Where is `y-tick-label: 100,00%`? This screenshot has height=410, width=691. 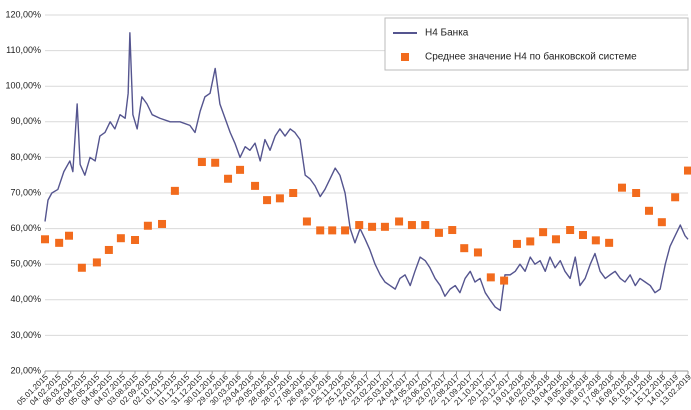 y-tick-label: 100,00% is located at coordinates (23, 86).